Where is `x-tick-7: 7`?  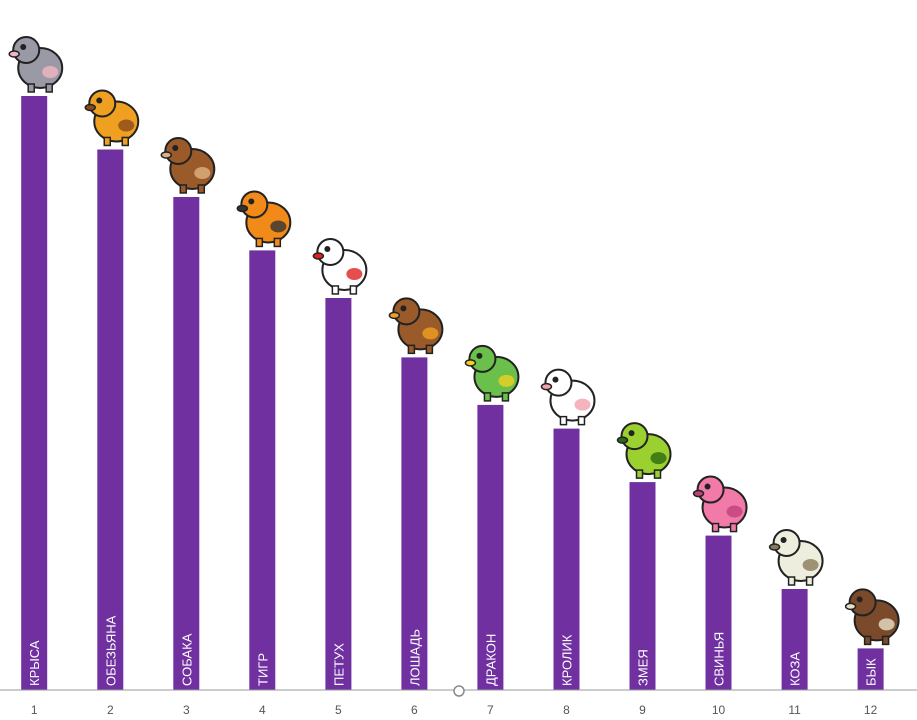 x-tick-7: 7 is located at coordinates (490, 710).